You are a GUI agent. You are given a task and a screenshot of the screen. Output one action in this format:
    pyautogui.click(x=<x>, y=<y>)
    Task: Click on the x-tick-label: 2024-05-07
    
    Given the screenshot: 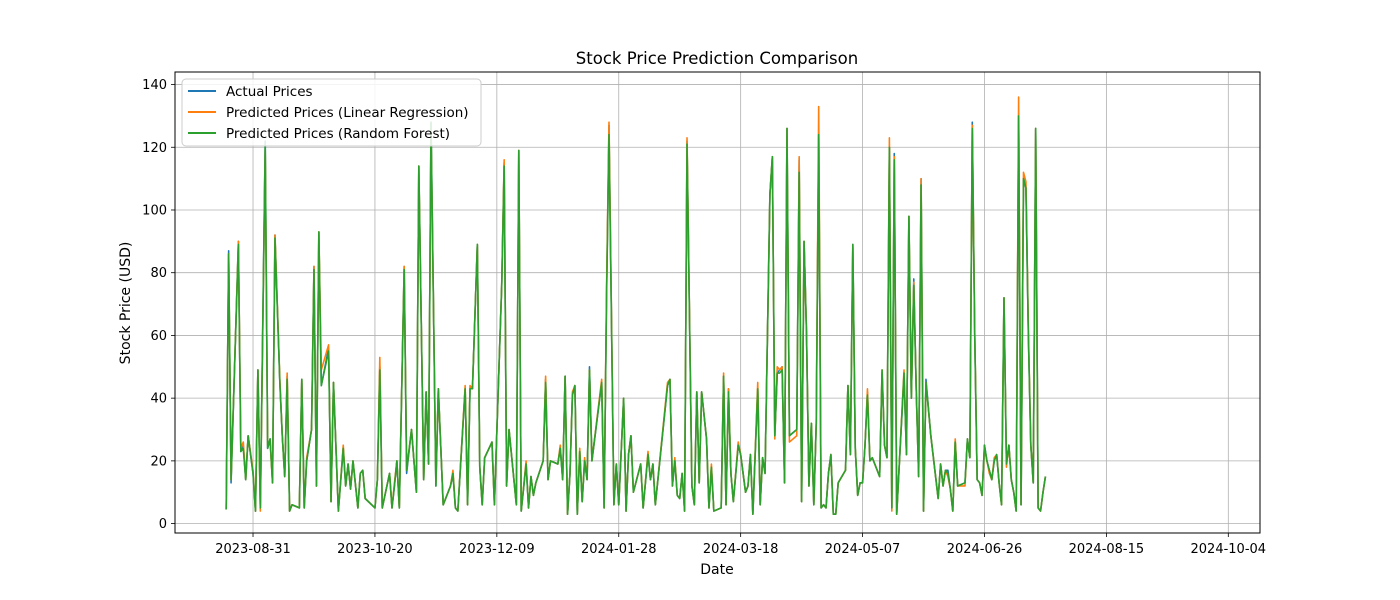 What is the action you would take?
    pyautogui.click(x=863, y=549)
    